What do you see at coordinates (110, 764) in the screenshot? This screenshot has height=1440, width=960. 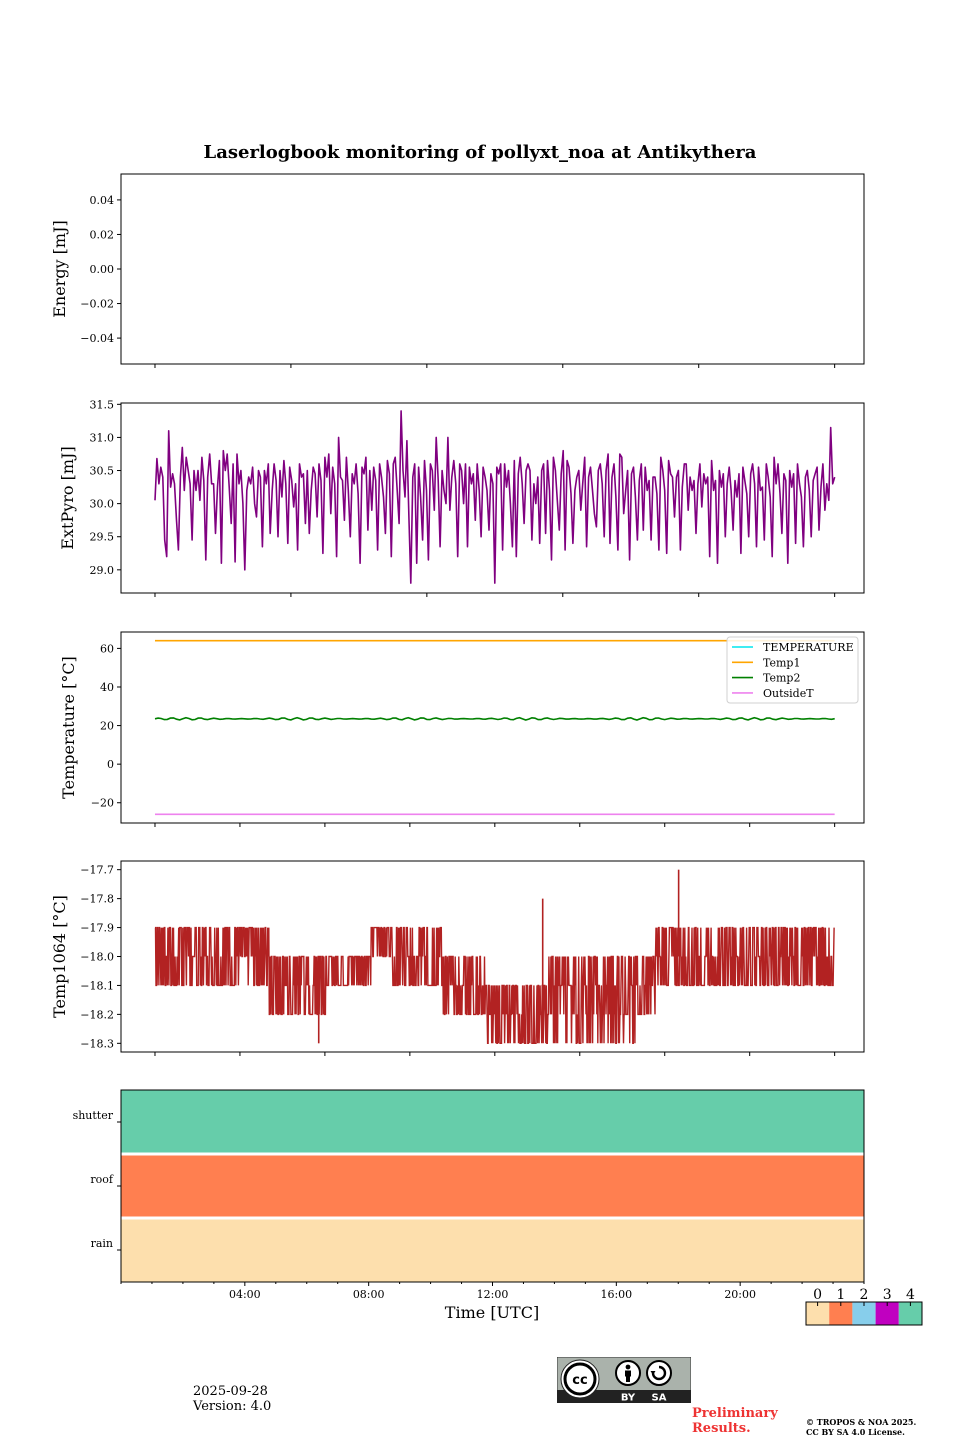 I see `y-tick-label: 0` at bounding box center [110, 764].